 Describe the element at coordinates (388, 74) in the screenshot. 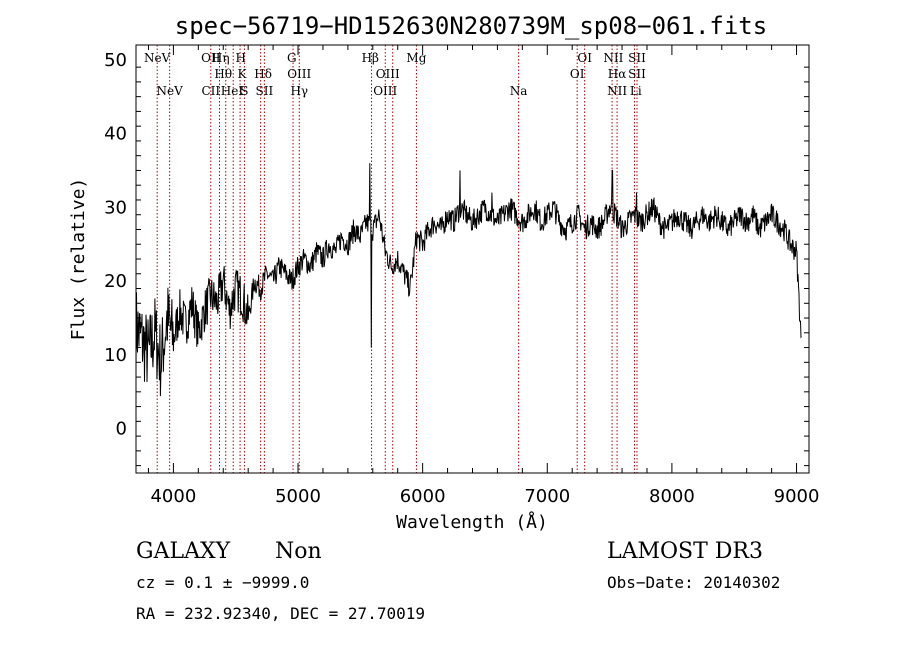

I see `emission-line-label-16: OIII` at that location.